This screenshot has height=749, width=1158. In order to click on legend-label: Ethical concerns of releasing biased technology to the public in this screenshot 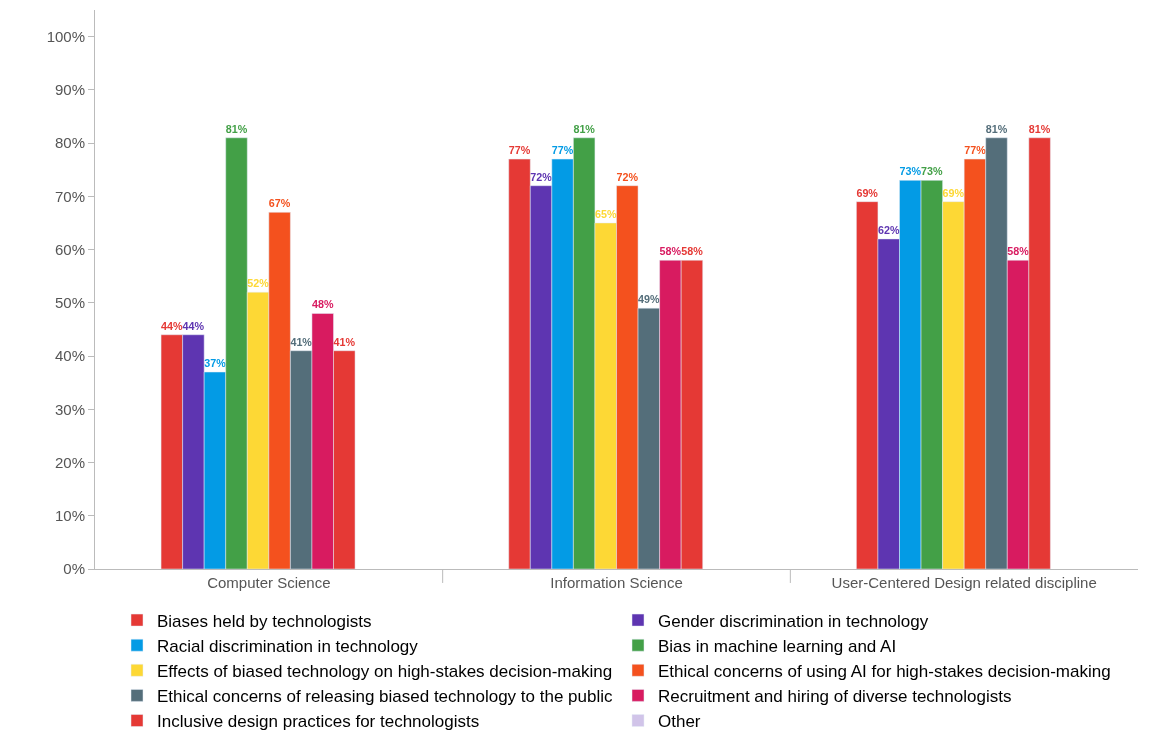, I will do `click(385, 697)`.